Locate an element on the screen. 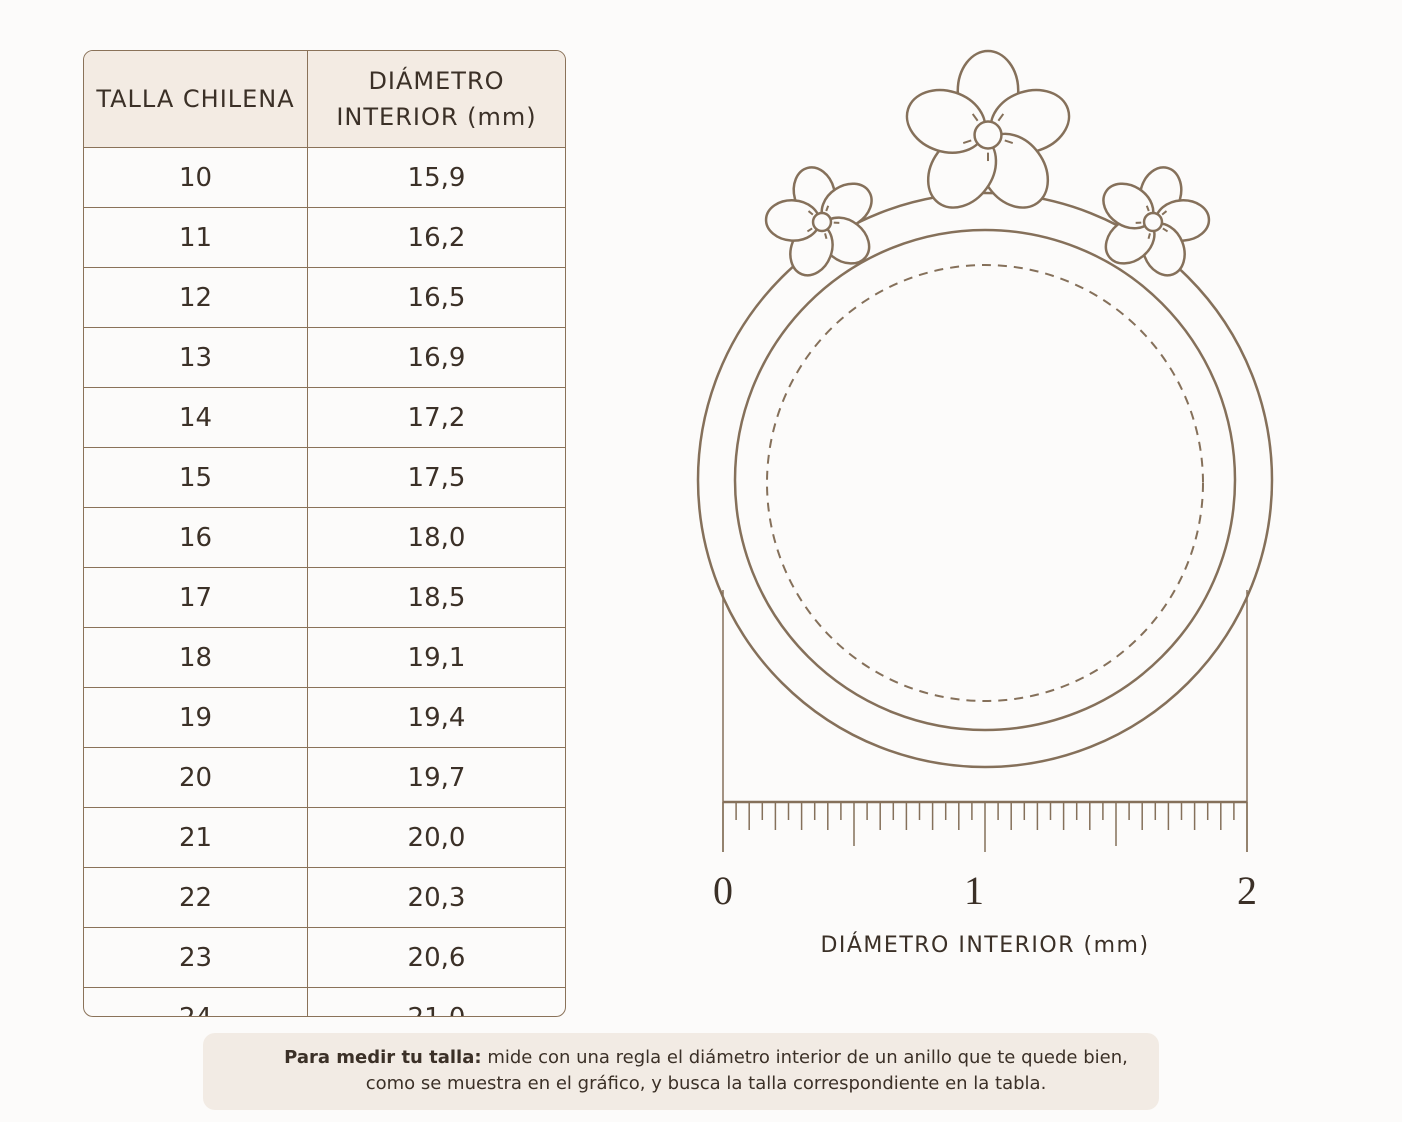  row: 16 18,0 is located at coordinates (324, 537).